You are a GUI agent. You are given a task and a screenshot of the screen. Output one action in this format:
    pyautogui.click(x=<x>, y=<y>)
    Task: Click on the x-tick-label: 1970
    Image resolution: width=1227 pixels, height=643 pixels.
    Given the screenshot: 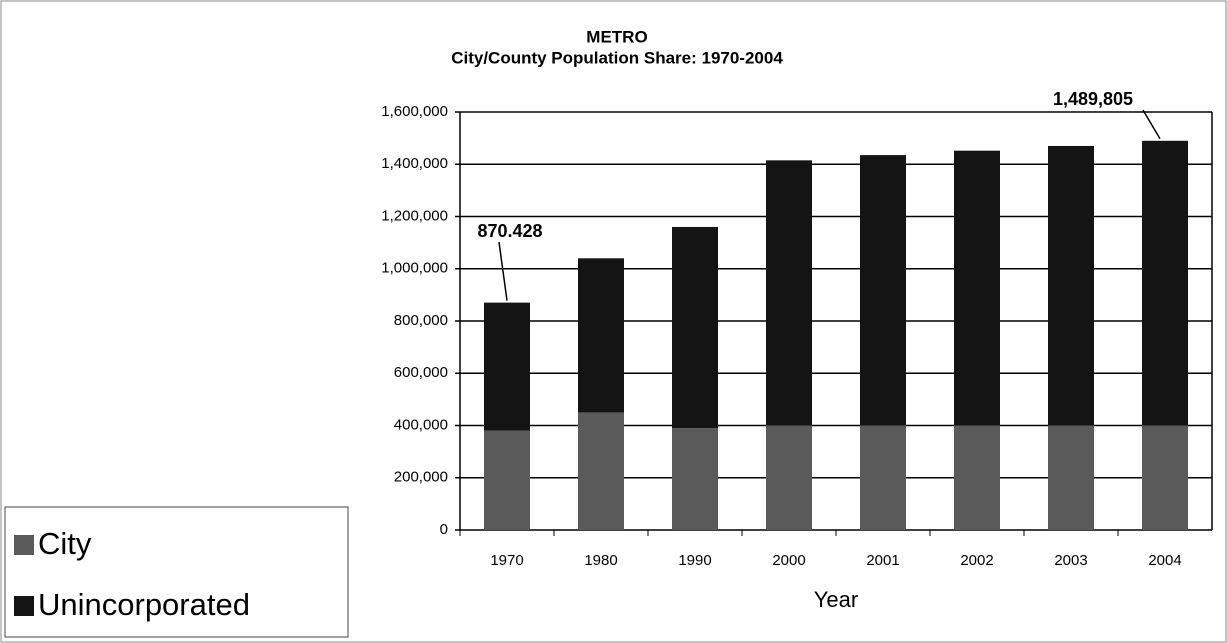 What is the action you would take?
    pyautogui.click(x=506, y=560)
    